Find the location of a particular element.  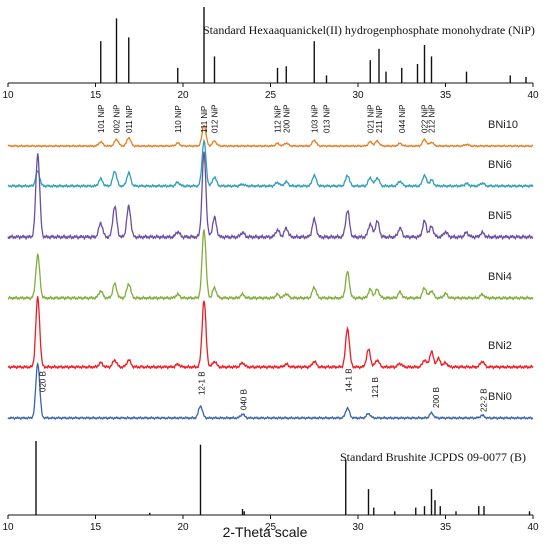

bottom-x-tick-label-15: 15 is located at coordinates (96, 527).